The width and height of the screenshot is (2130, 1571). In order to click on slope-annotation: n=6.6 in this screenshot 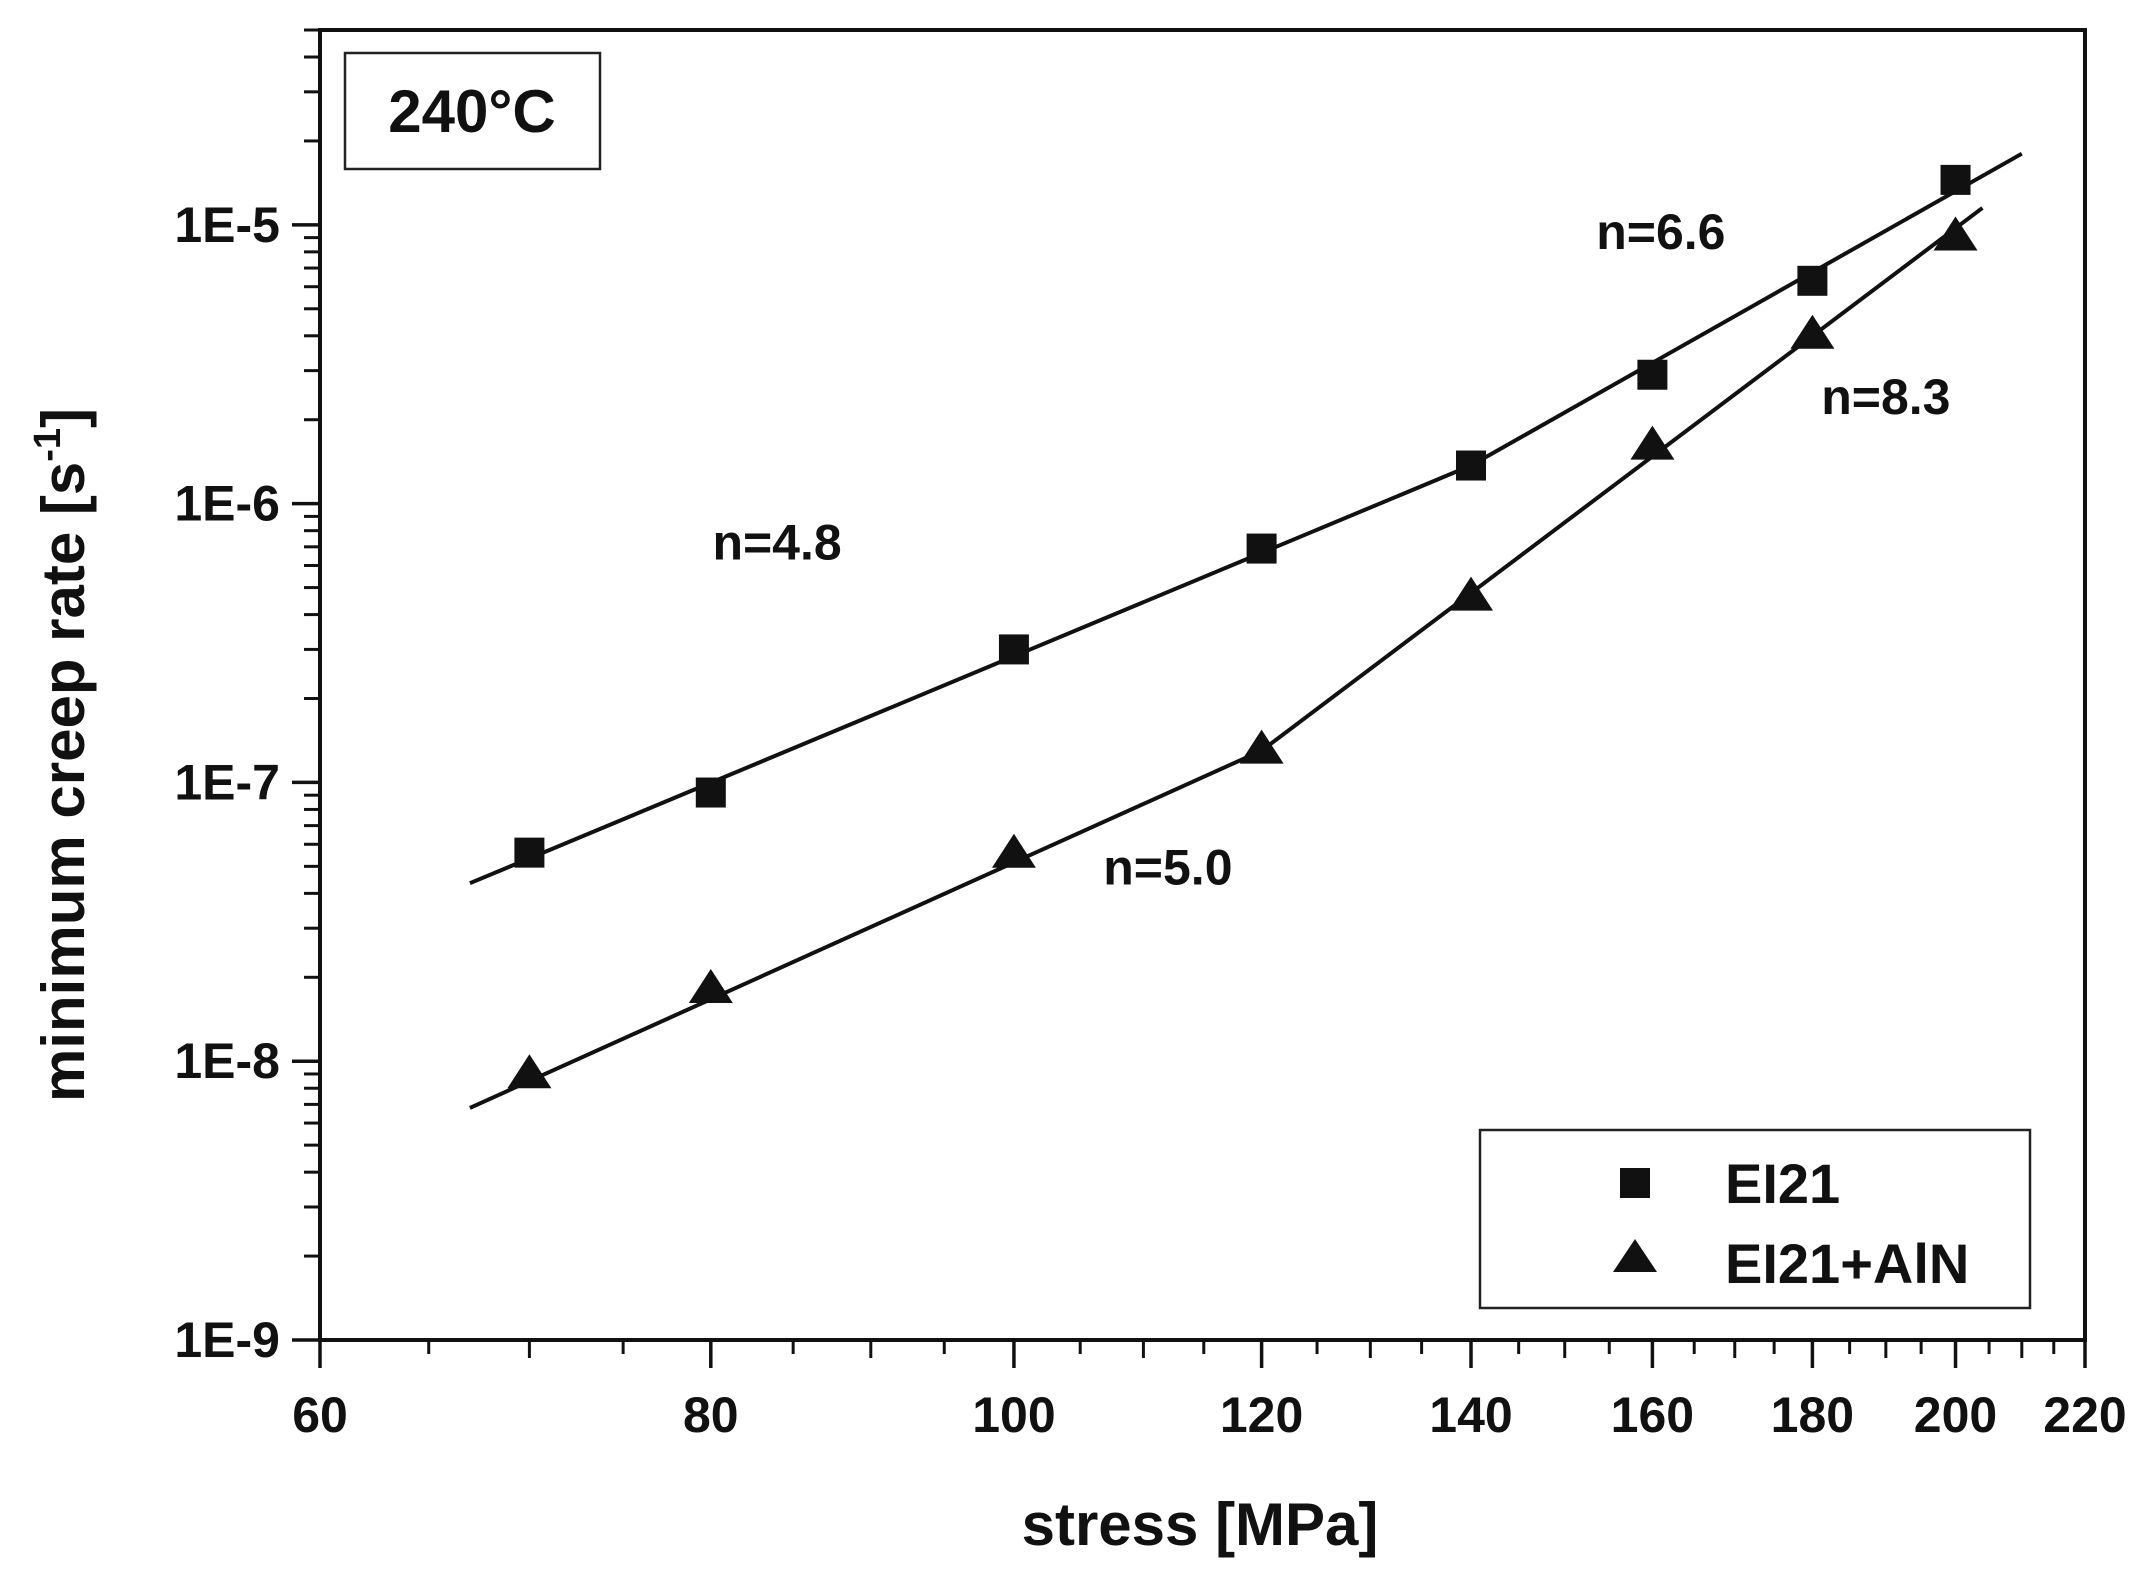, I will do `click(1660, 232)`.